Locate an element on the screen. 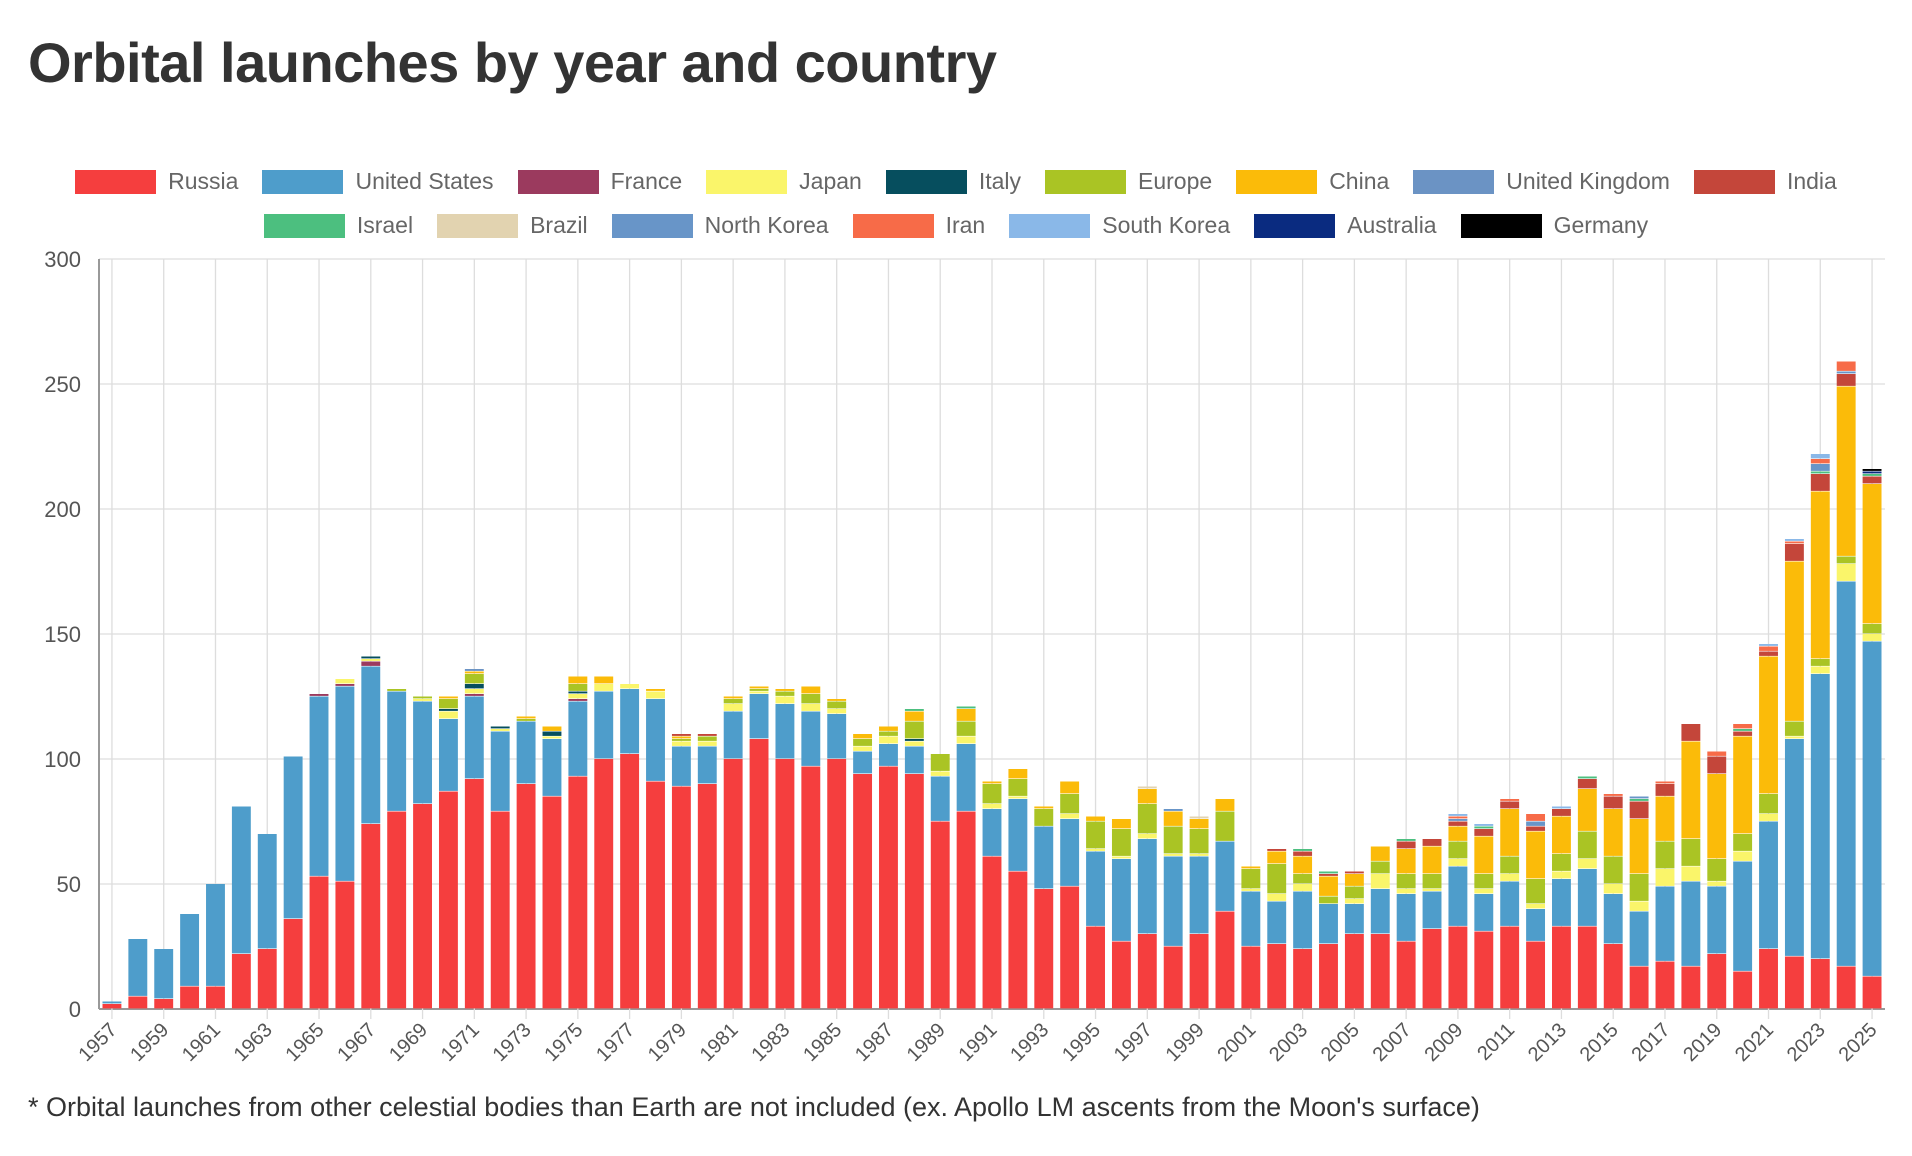  x-tick-label: 2023 is located at coordinates (1806, 1042).